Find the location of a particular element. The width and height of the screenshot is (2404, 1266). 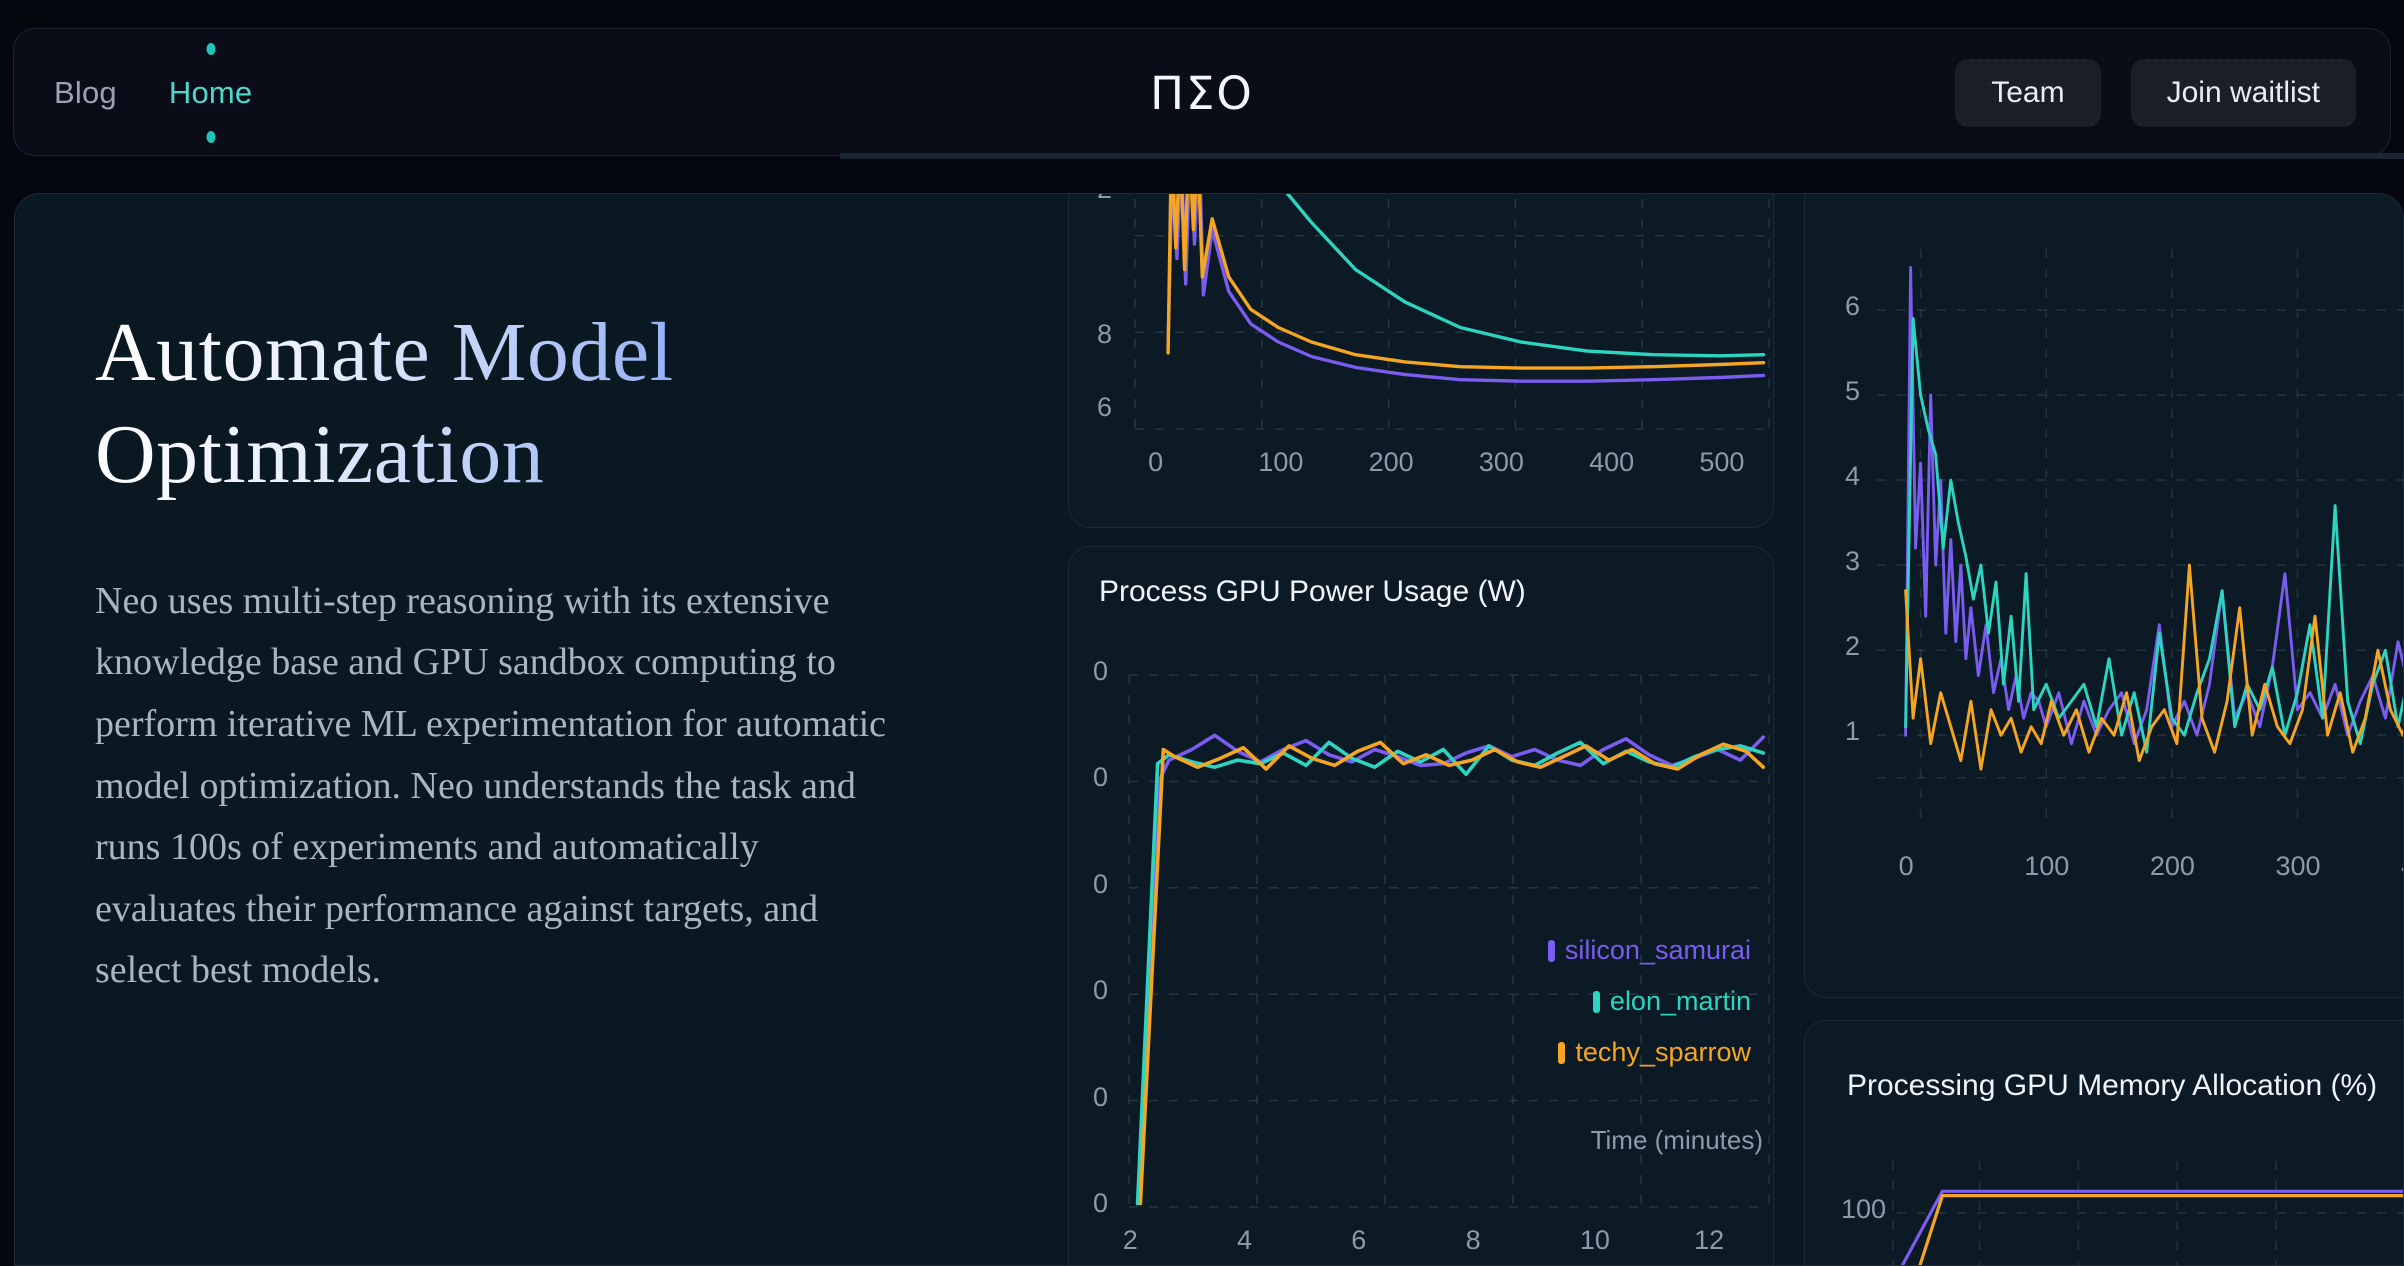

page-title: Automate Model Optimization is located at coordinates (535, 404).